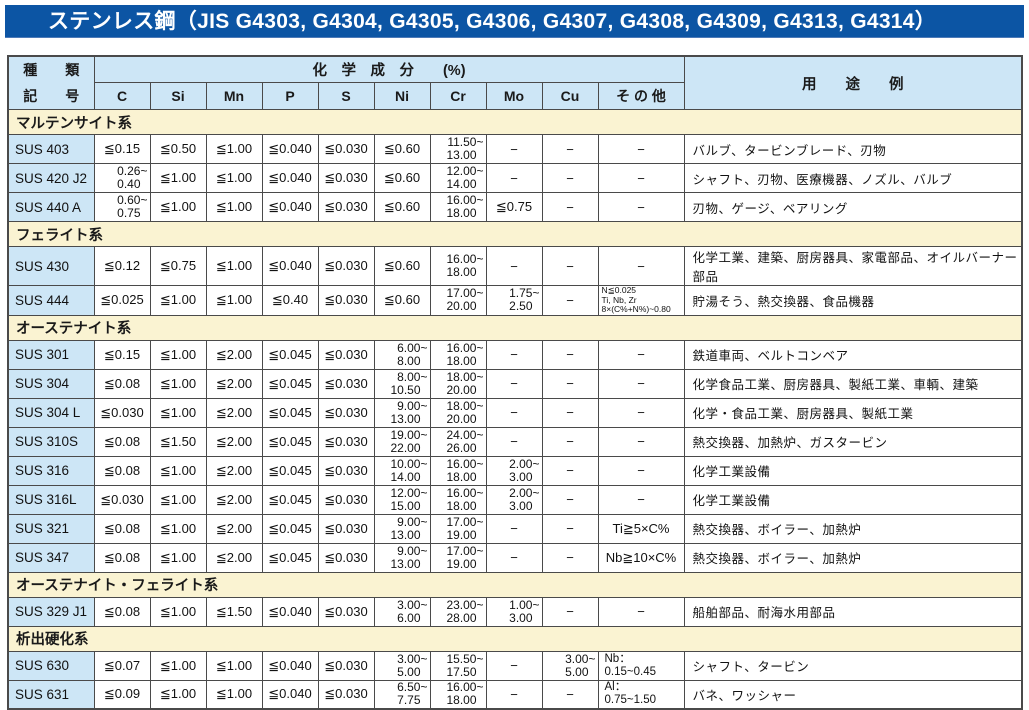 Image resolution: width=1029 pixels, height=710 pixels. What do you see at coordinates (853, 178) in the screenshot?
I see `cell-applications: シャフト、刃物、医療機器、ノズル、バルブ` at bounding box center [853, 178].